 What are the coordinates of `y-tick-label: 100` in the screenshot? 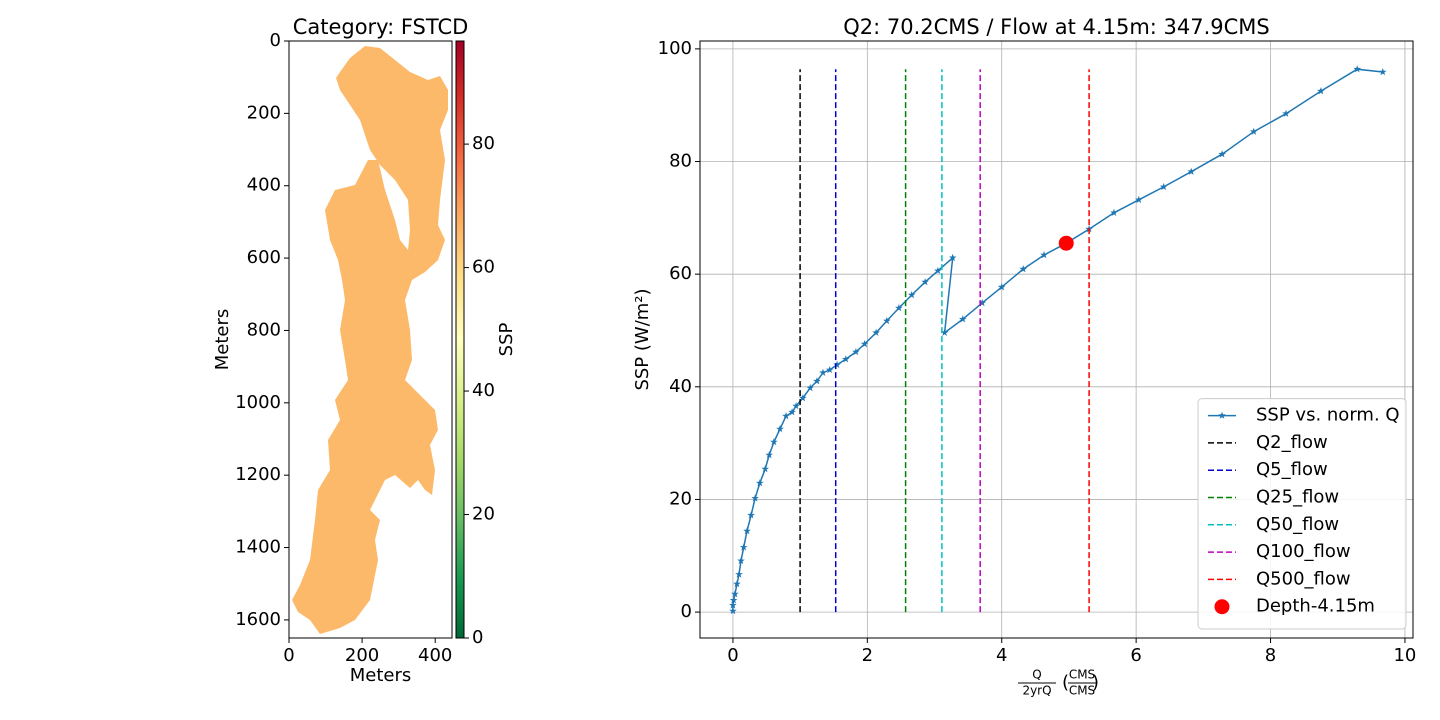 It's located at (675, 48).